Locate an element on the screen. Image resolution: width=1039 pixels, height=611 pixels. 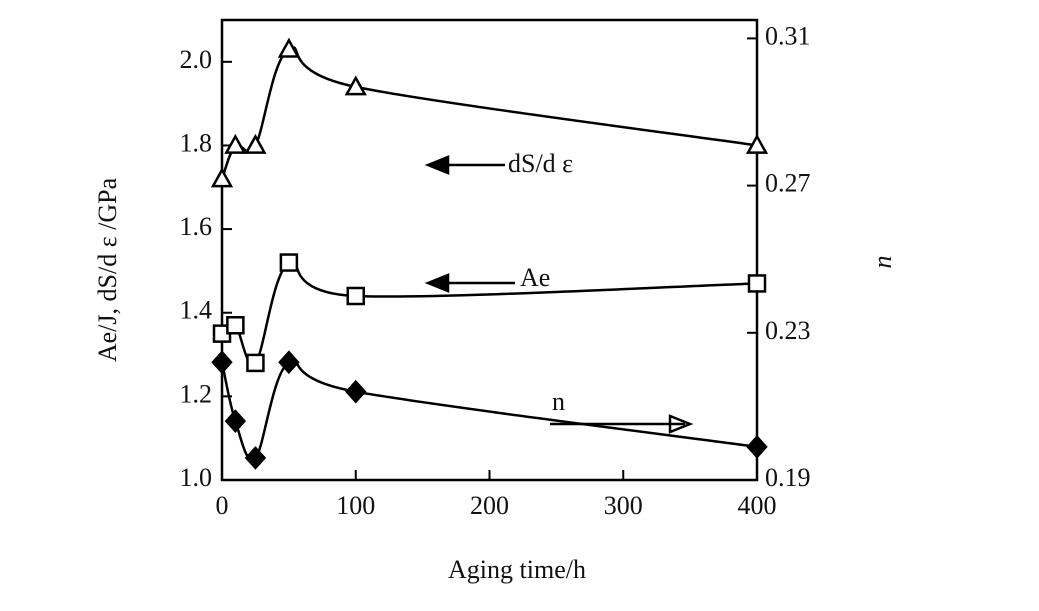
series-label: dS/d ε is located at coordinates (540, 163).